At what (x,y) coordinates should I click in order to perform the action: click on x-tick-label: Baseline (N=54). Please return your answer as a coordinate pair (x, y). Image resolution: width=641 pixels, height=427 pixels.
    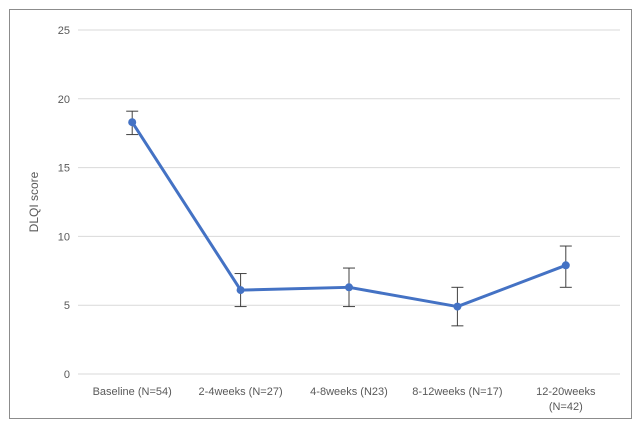
    Looking at the image, I should click on (132, 392).